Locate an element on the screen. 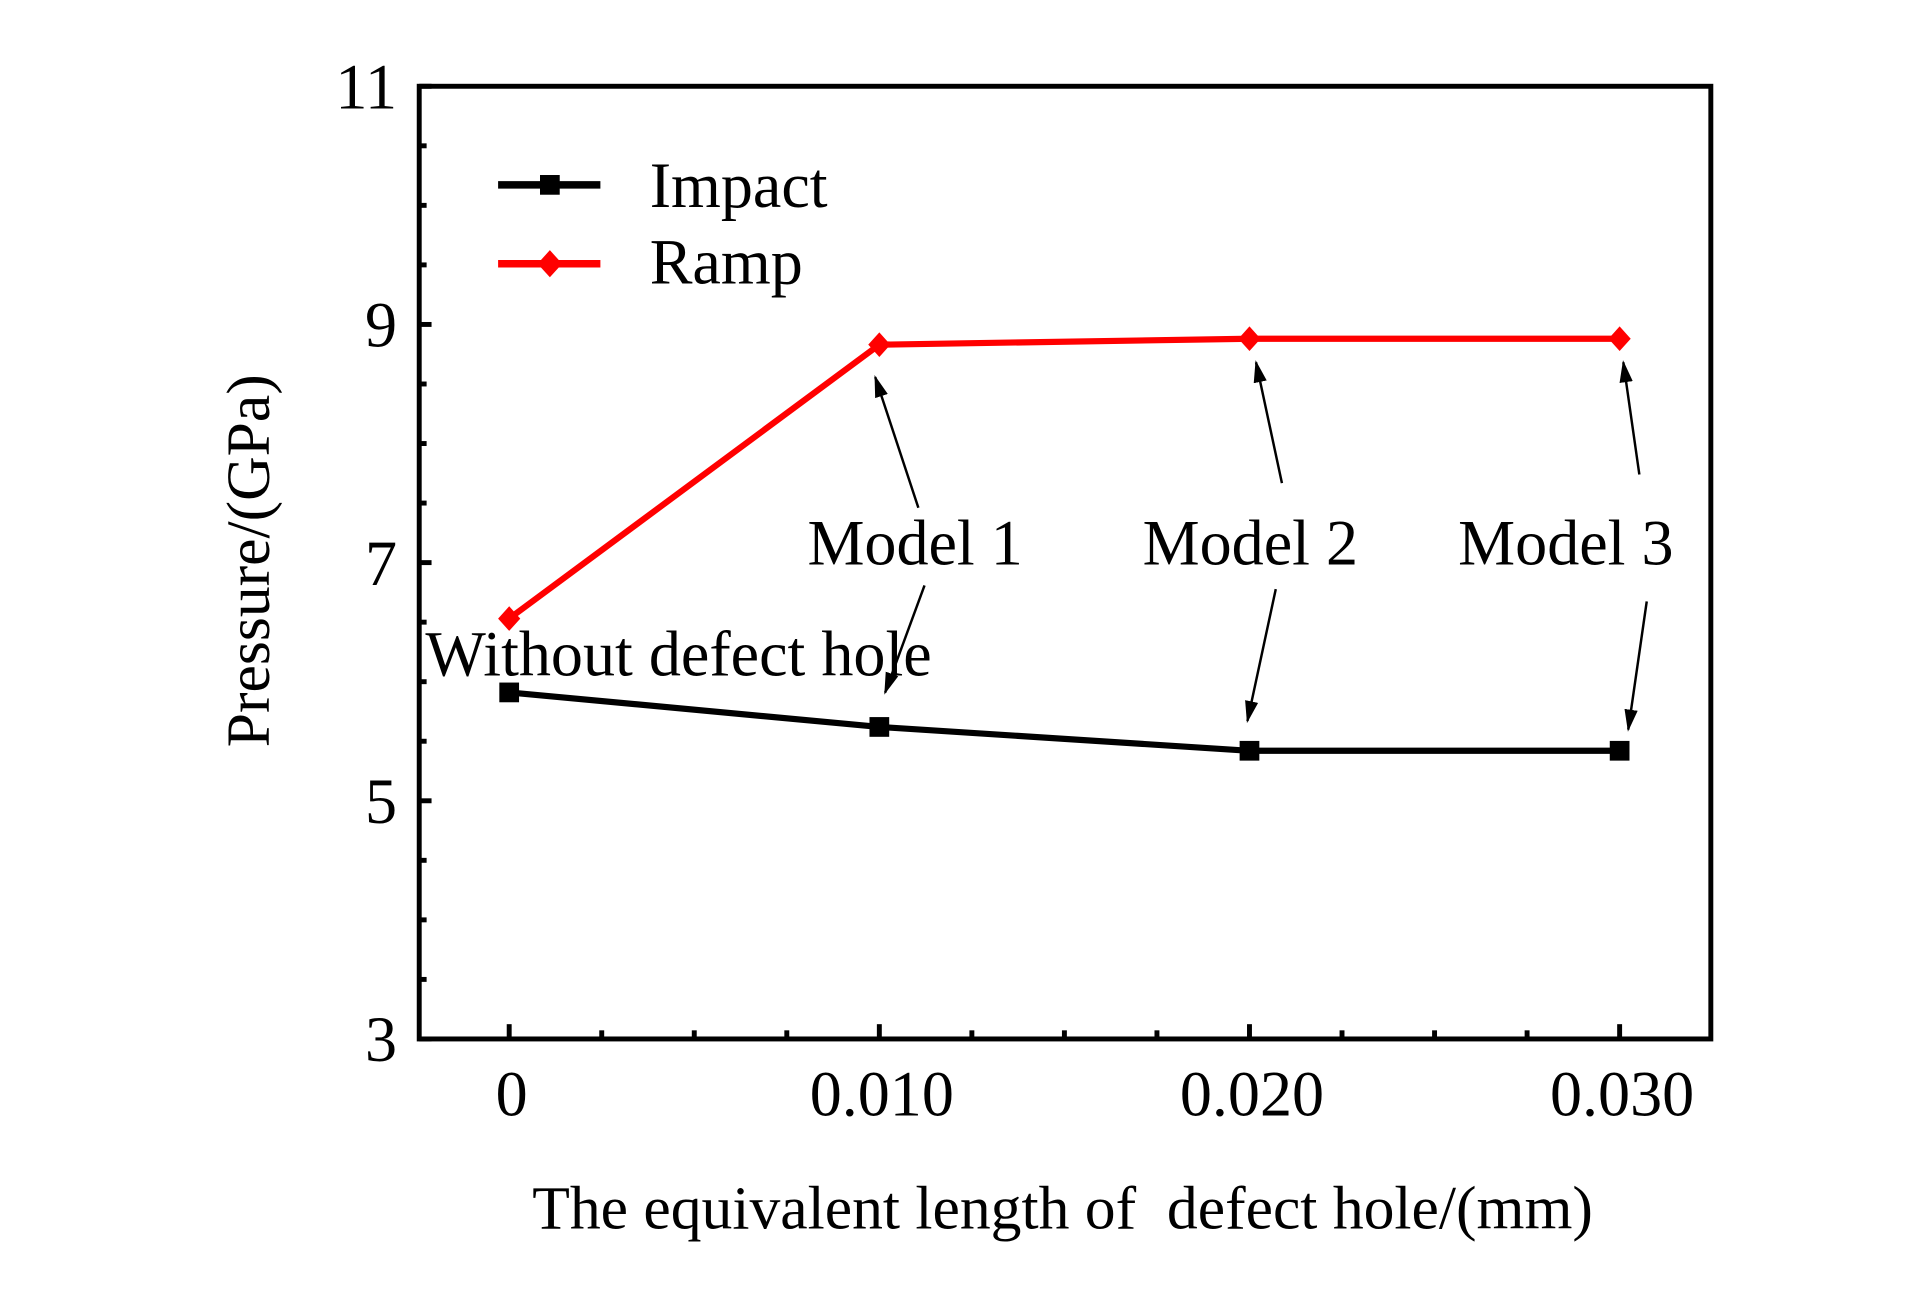  series-line-impact is located at coordinates (1064, 721).